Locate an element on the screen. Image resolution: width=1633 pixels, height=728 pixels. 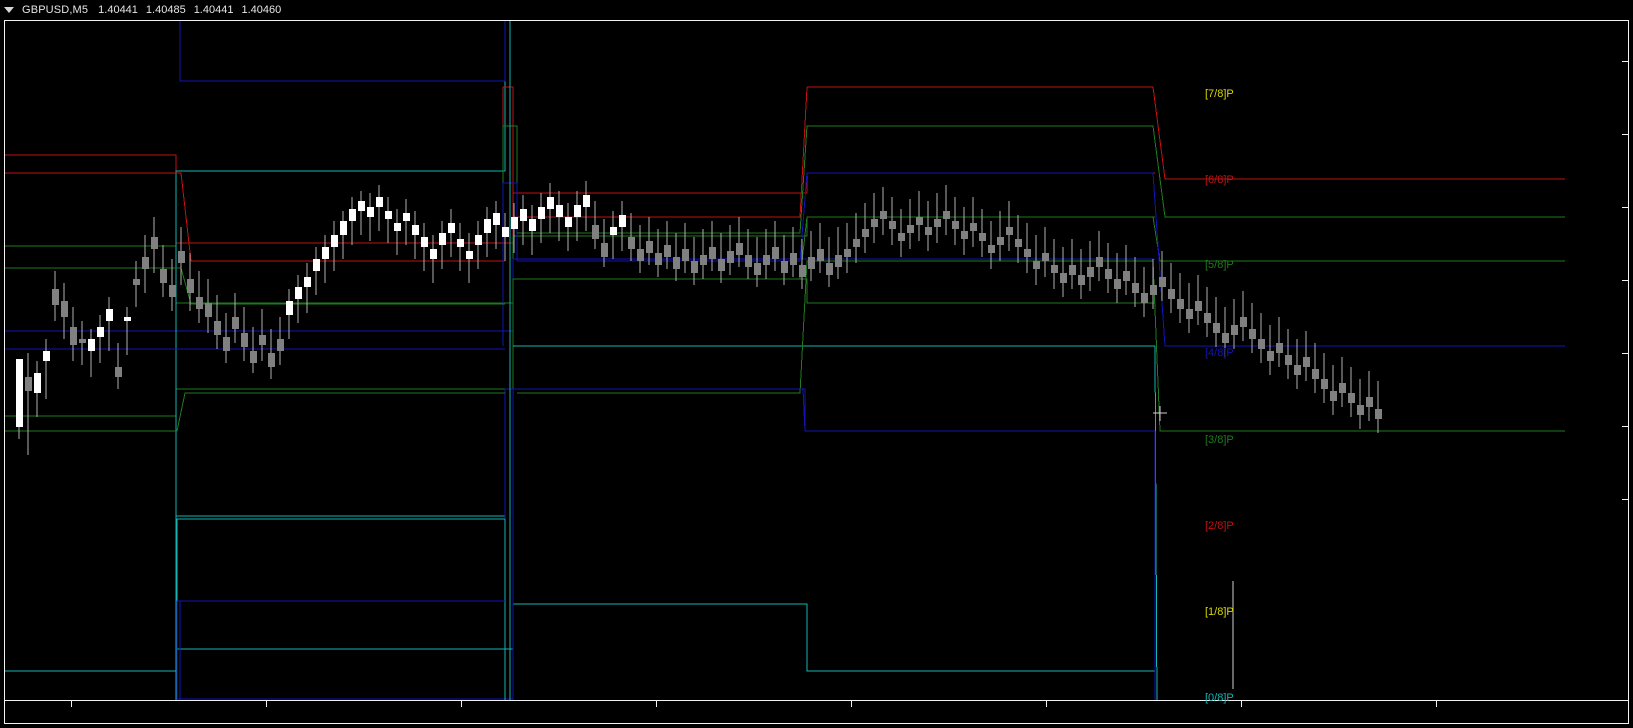
price-axis-tick is located at coordinates (1625, 426).